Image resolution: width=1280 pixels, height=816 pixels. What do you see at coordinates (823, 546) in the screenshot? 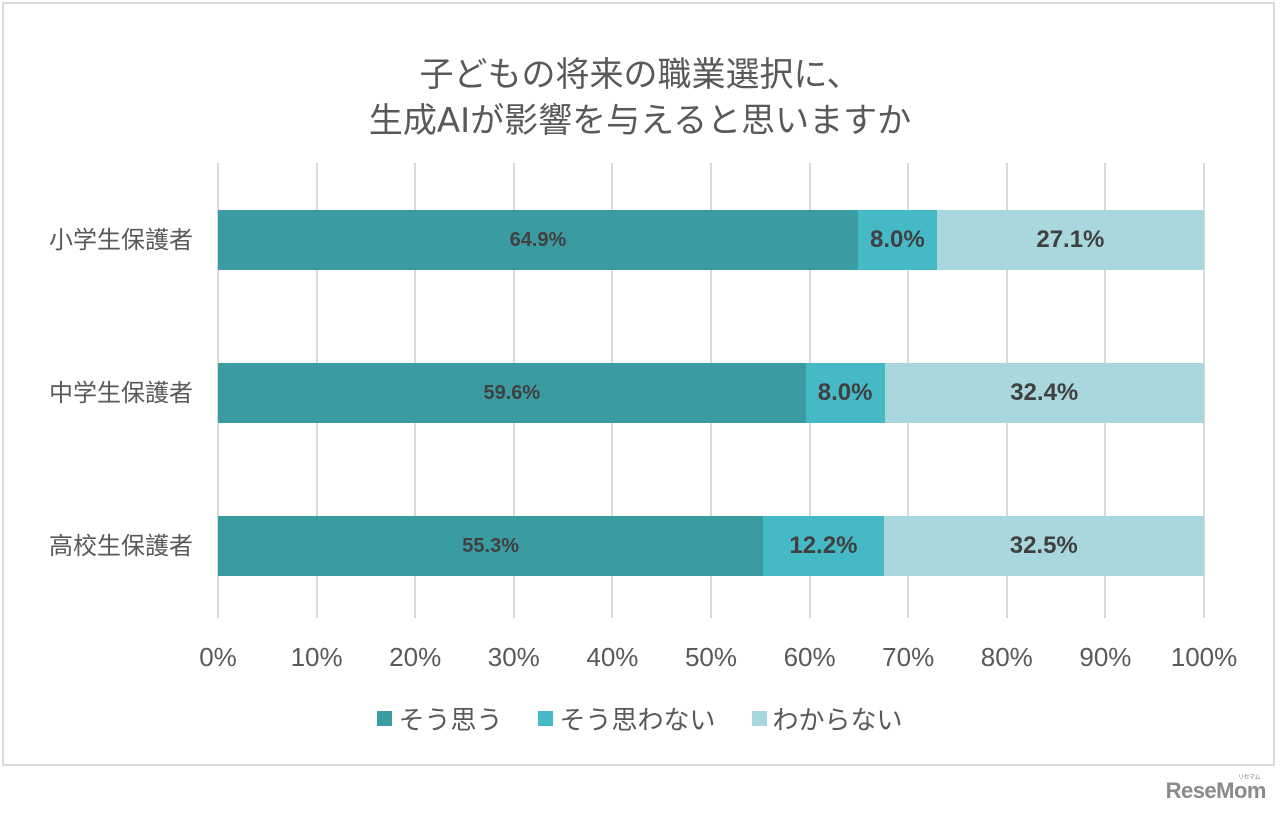
I see `bar-segment-disagree: 12.2%` at bounding box center [823, 546].